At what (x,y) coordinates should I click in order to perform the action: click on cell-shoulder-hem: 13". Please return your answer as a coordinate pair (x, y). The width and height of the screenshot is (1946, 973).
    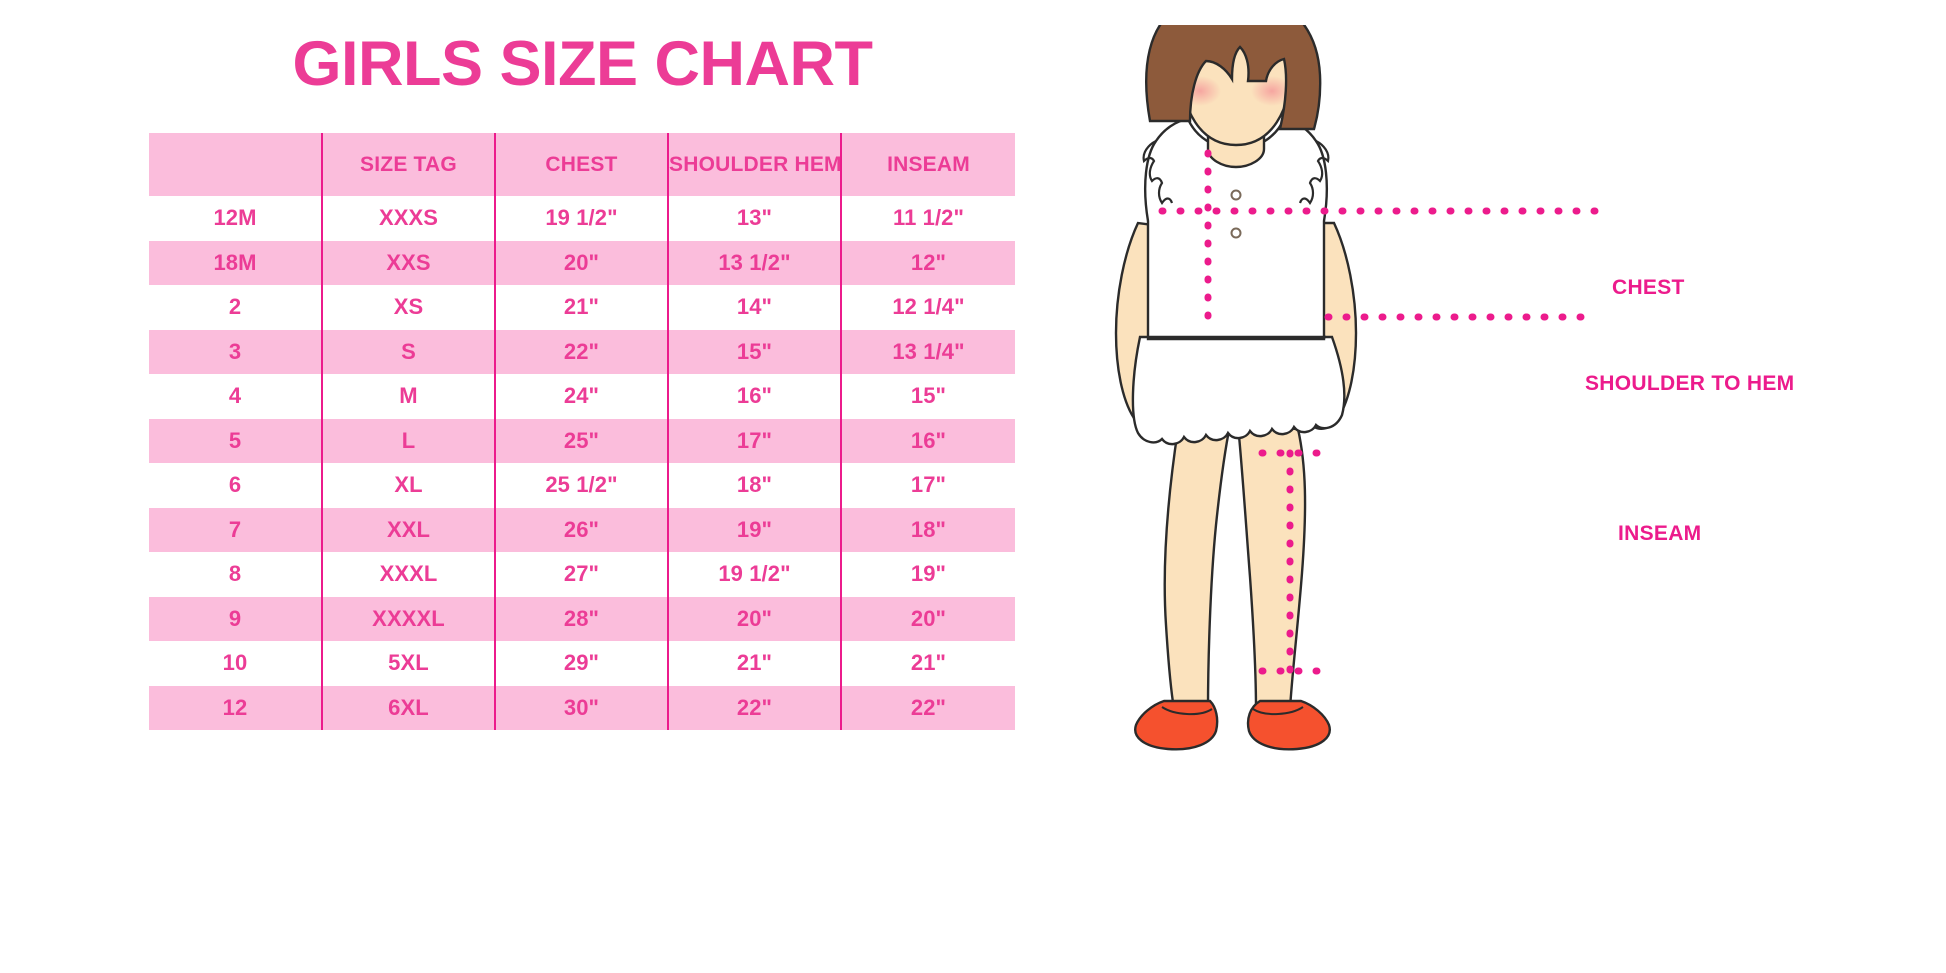
    Looking at the image, I should click on (754, 218).